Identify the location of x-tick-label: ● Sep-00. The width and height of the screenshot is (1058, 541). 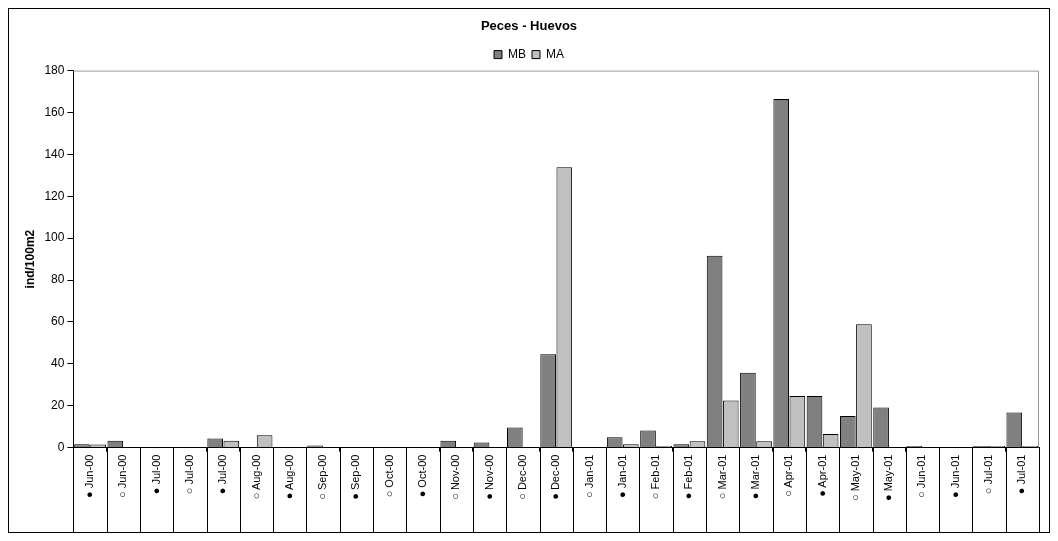
(355, 477).